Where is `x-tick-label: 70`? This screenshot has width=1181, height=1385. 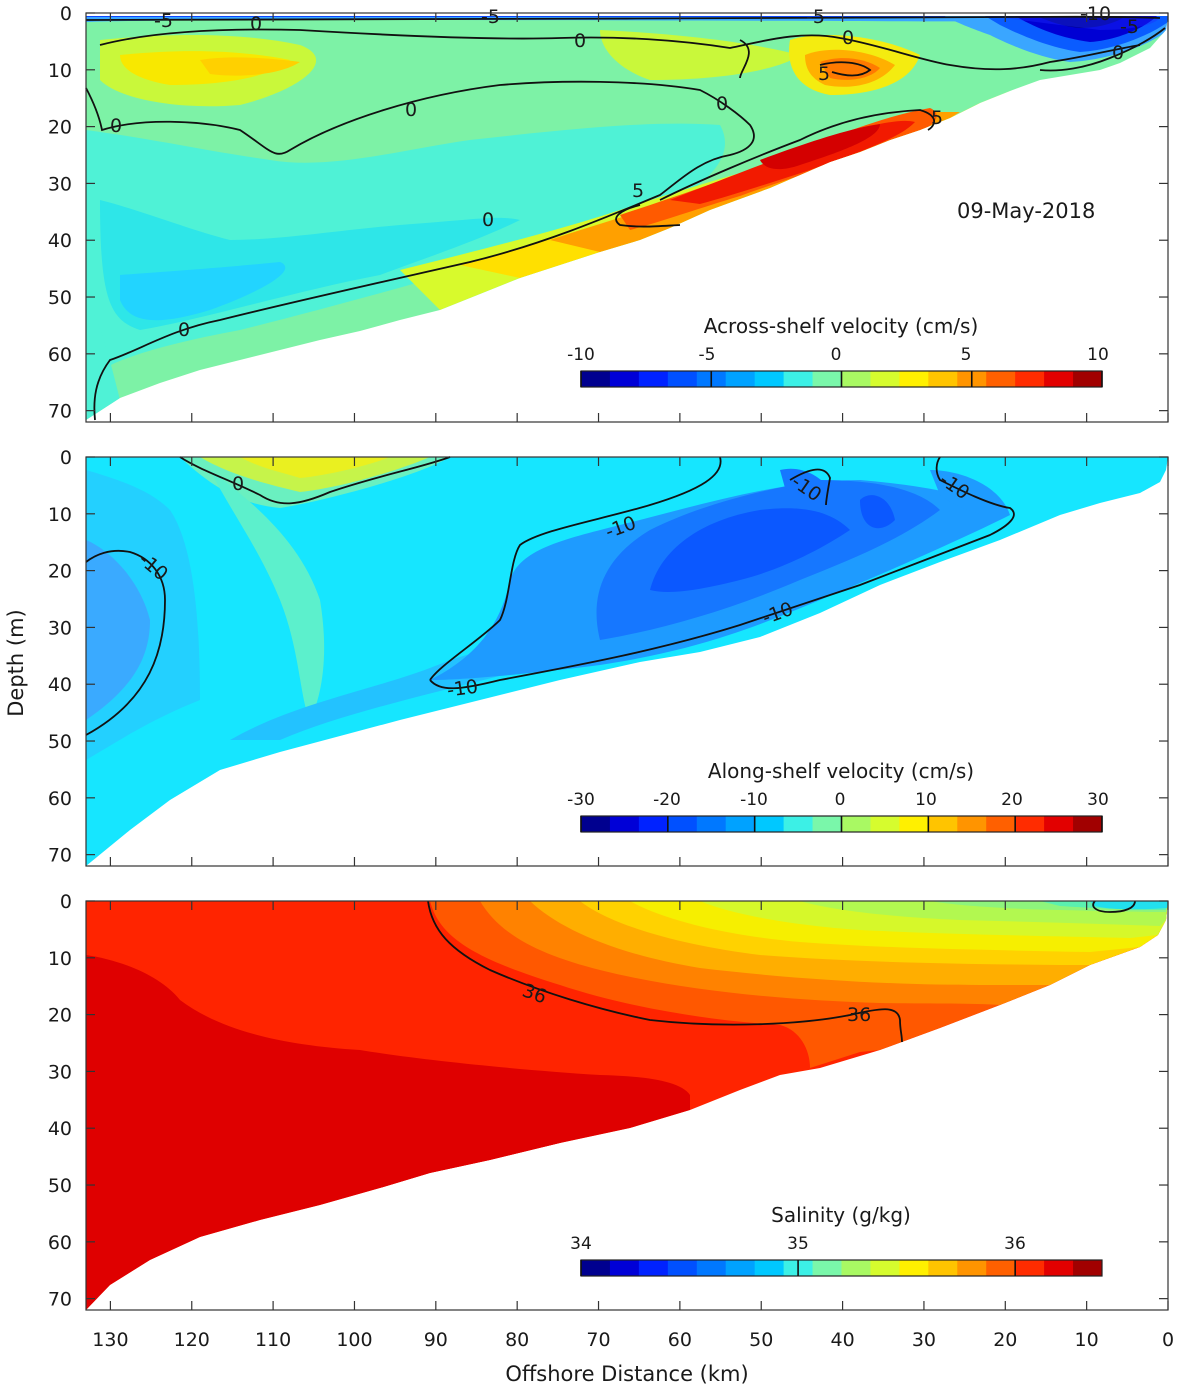
x-tick-label: 70 is located at coordinates (598, 1340).